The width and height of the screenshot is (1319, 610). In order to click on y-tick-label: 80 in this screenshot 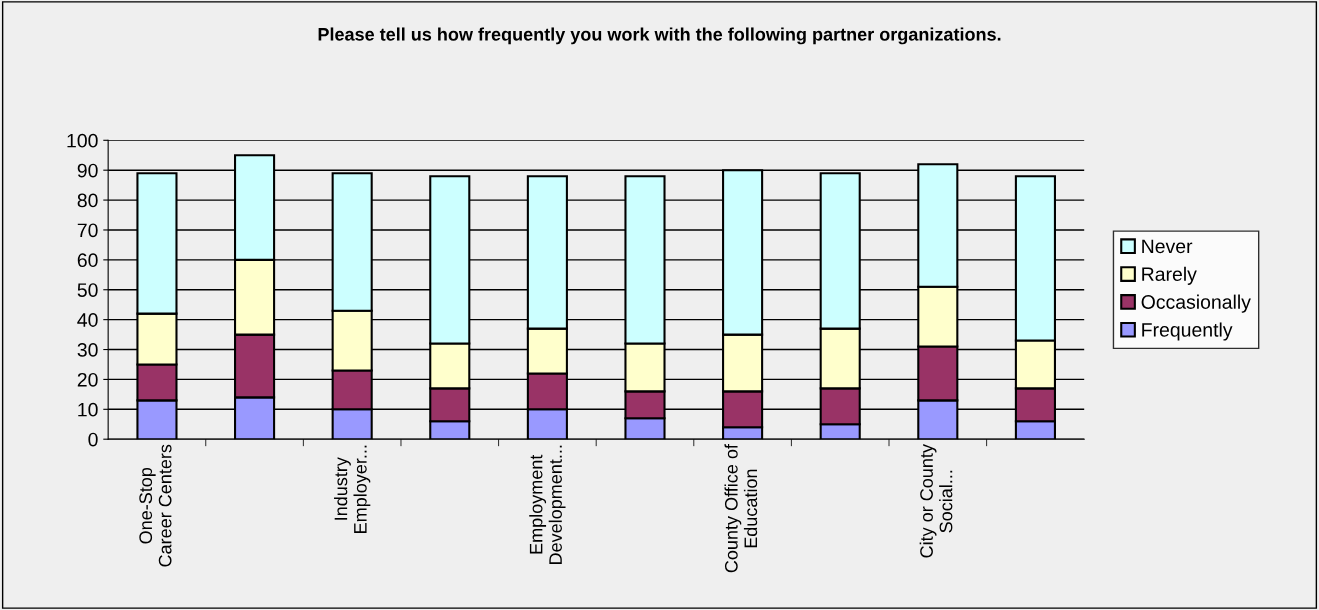, I will do `click(87, 200)`.